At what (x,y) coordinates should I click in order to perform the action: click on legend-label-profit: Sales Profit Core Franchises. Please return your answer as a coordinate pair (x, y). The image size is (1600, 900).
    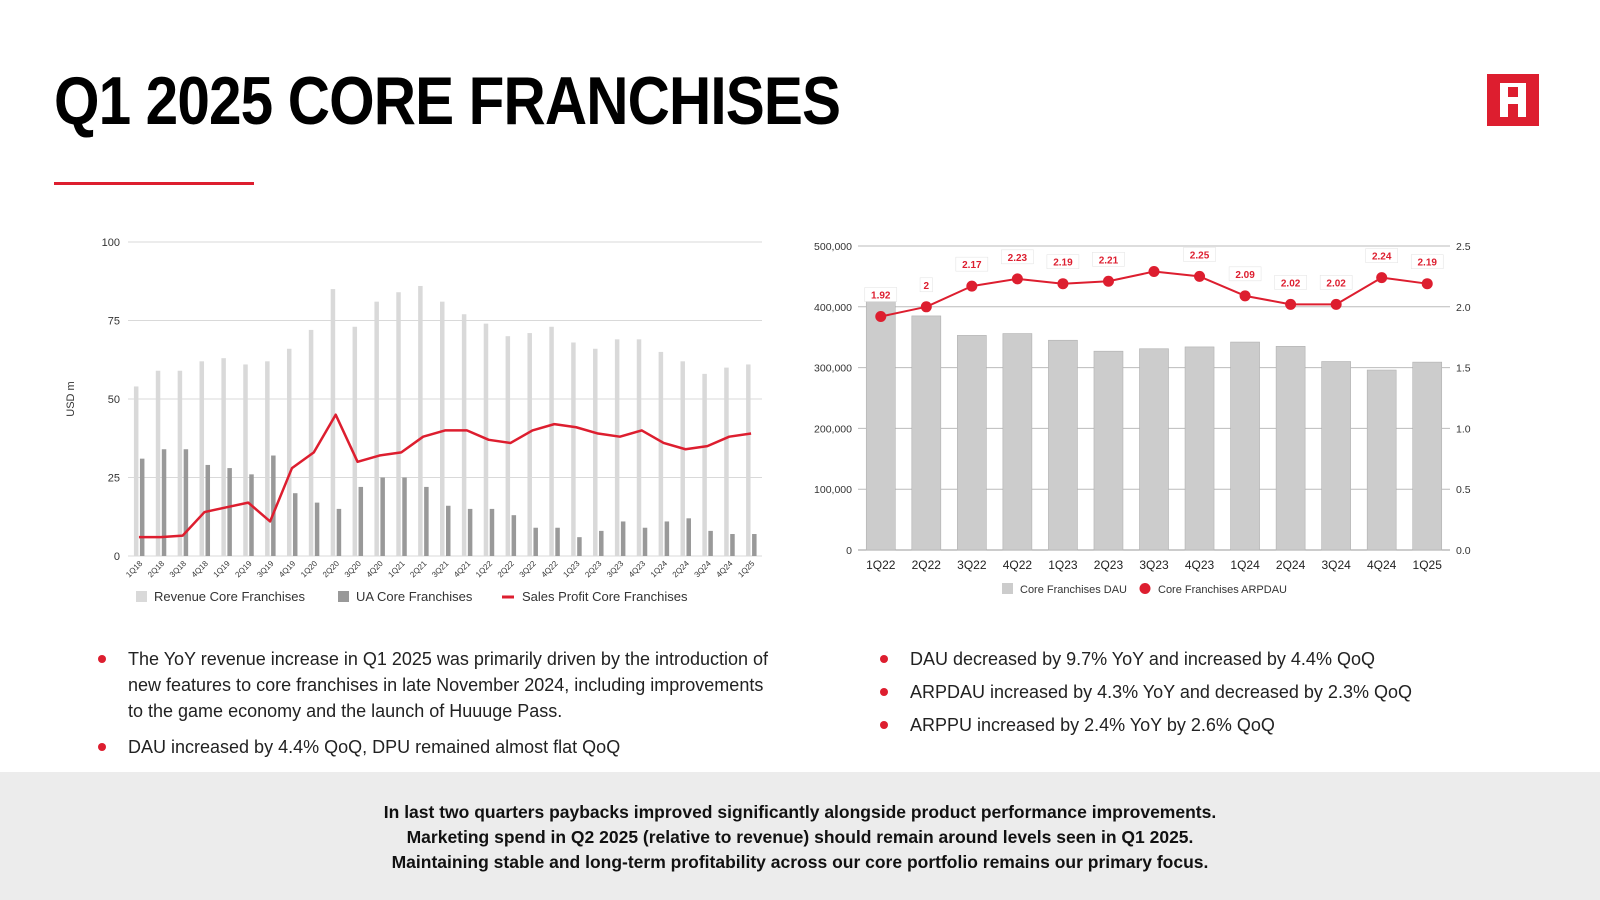
    Looking at the image, I should click on (605, 596).